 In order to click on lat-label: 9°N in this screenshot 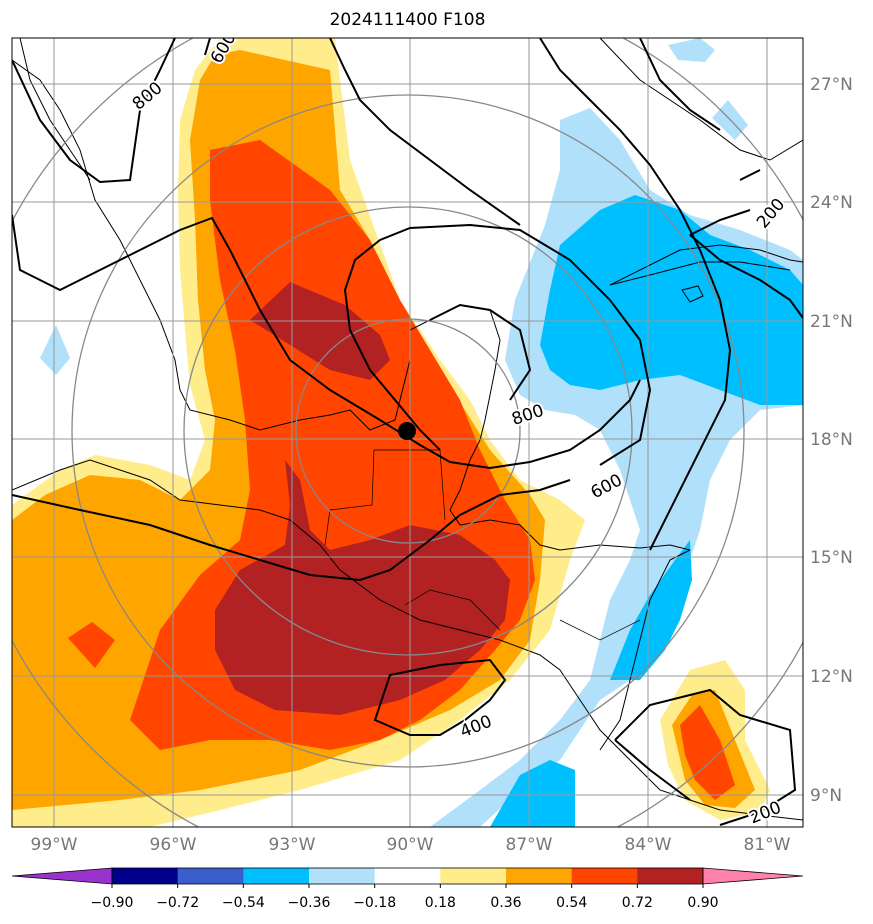, I will do `click(826, 796)`.